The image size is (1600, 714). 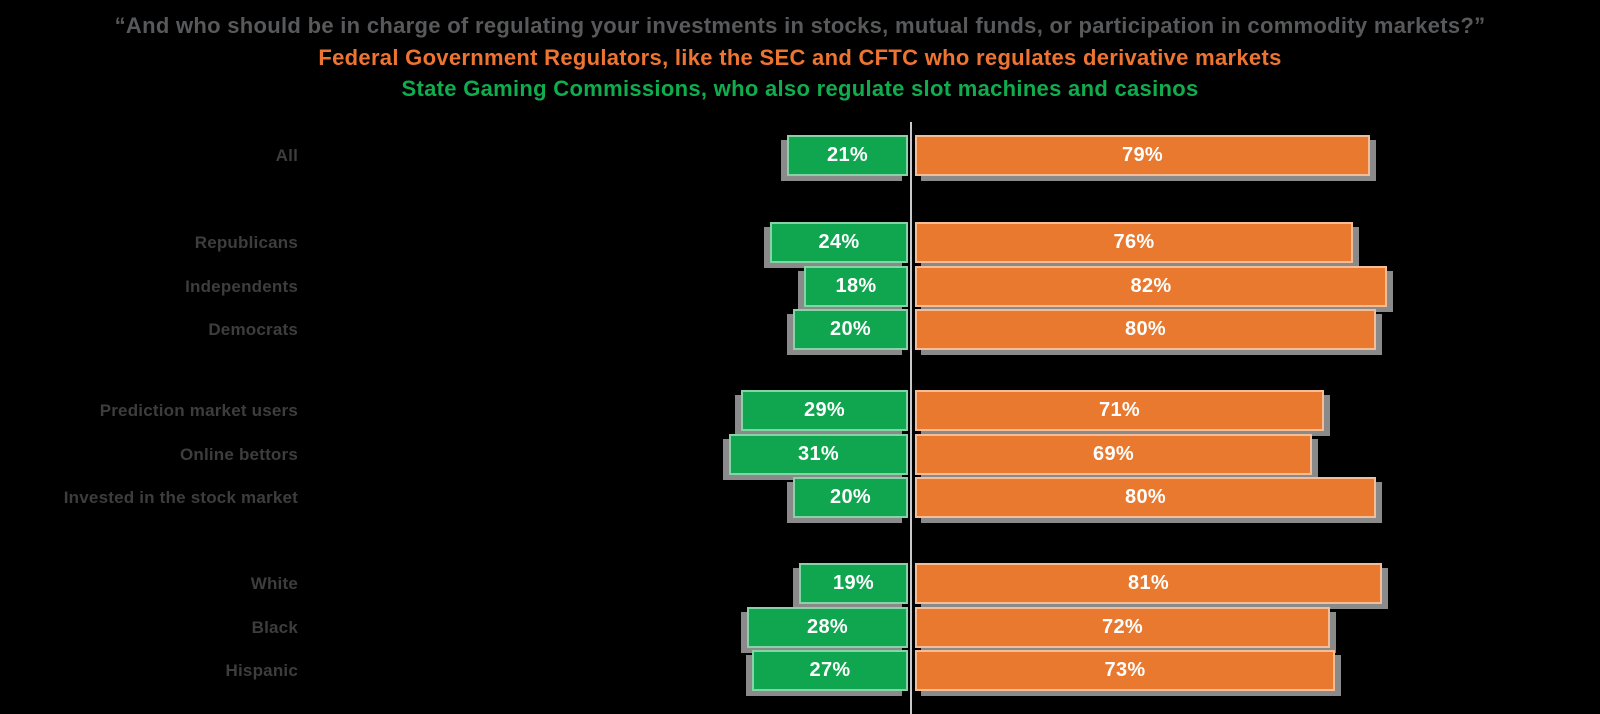 I want to click on green-value-label: 21%, so click(x=847, y=155).